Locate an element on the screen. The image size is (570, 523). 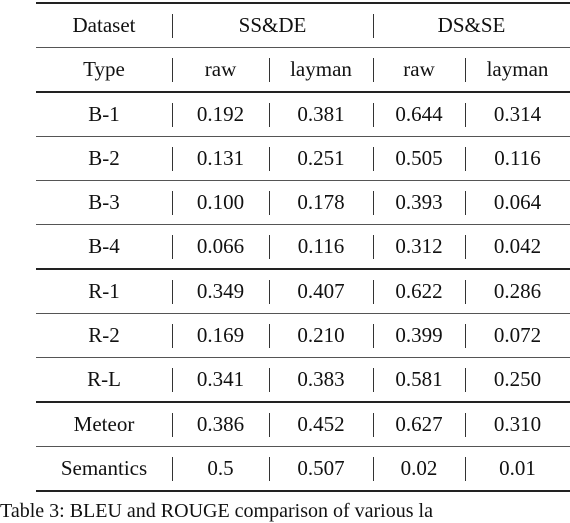
subheader-layman-1: layman is located at coordinates (321, 69).